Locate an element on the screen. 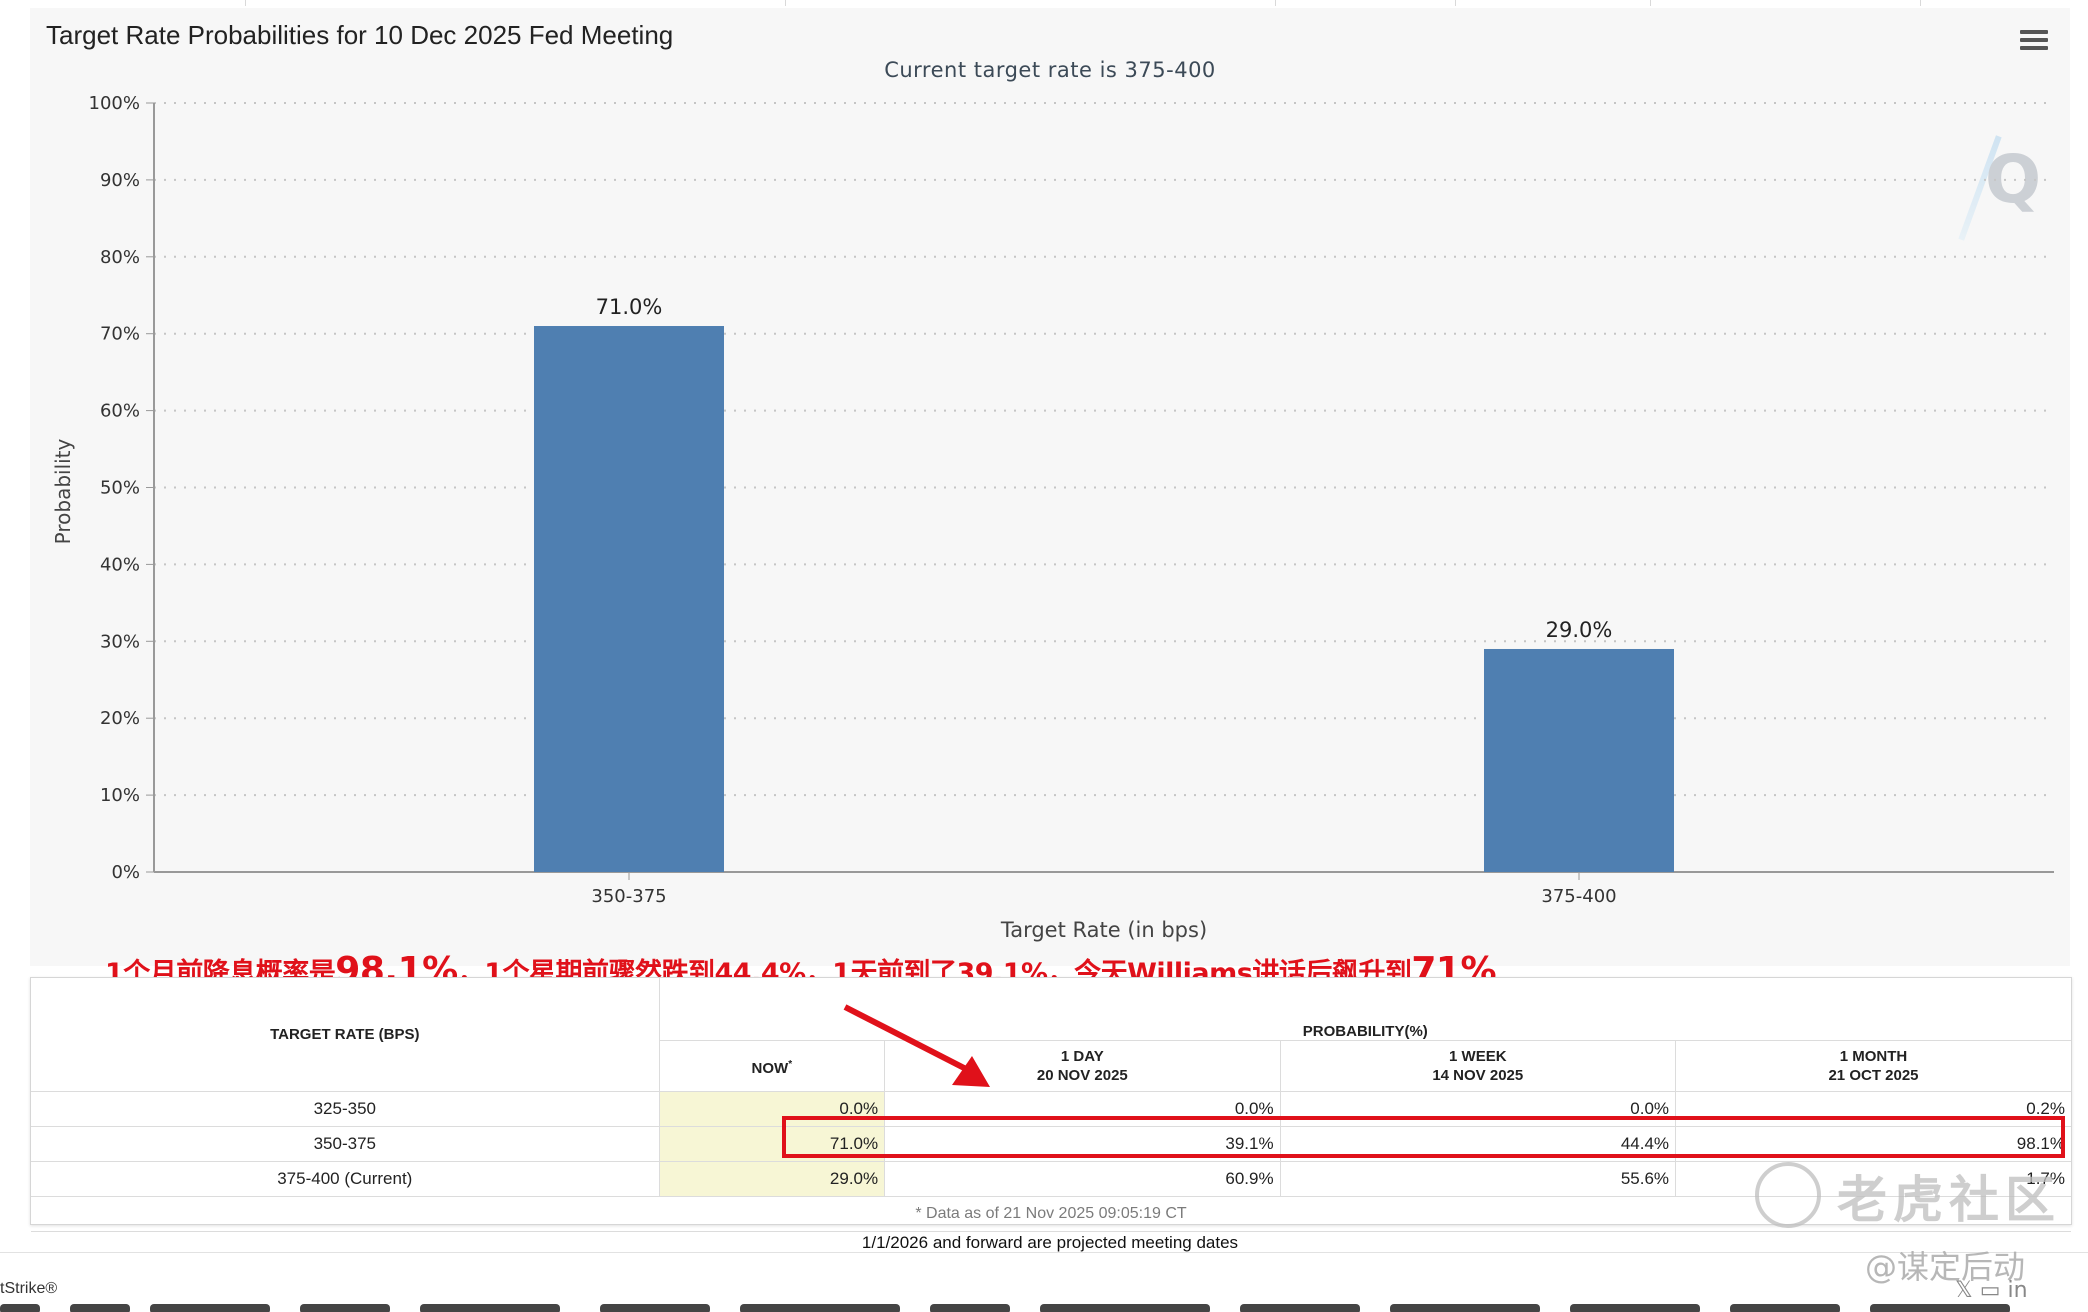 Image resolution: width=2088 pixels, height=1312 pixels. divider is located at coordinates (1044, 1252).